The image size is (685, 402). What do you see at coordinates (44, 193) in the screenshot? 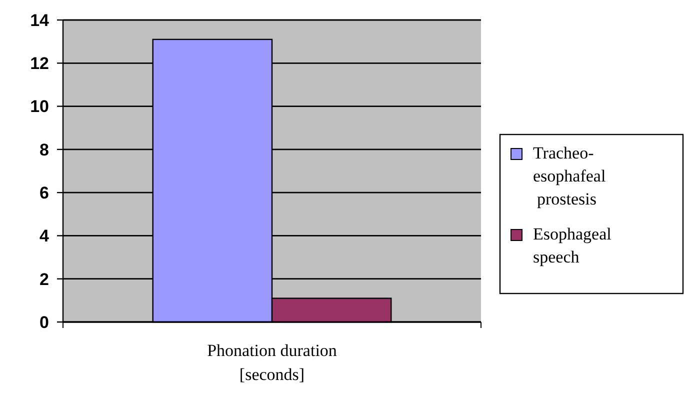
I see `y-tick-label: 6` at bounding box center [44, 193].